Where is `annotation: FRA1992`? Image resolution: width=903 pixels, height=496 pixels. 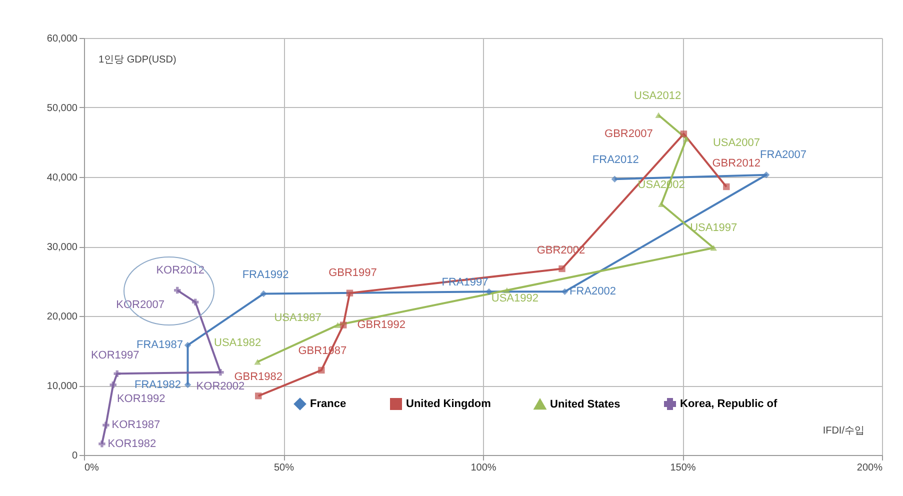
annotation: FRA1992 is located at coordinates (265, 274).